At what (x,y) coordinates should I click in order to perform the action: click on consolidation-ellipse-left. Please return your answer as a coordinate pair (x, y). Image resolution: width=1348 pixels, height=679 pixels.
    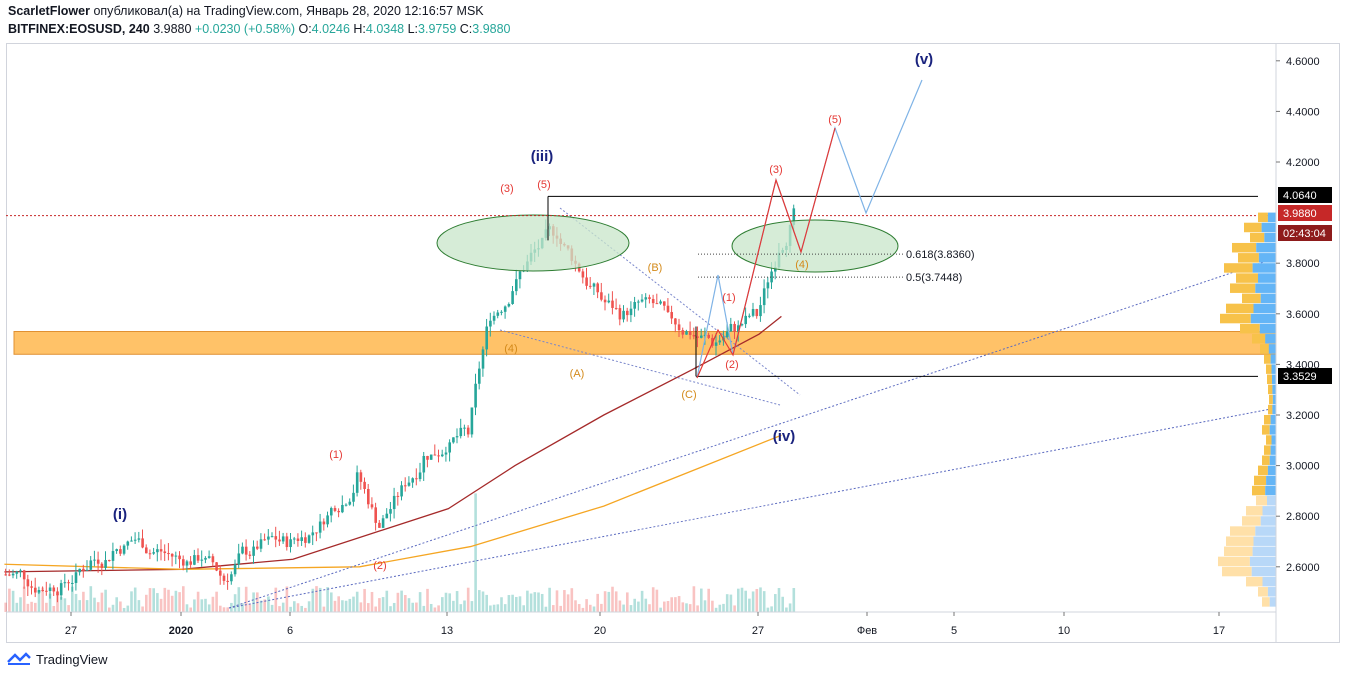
    Looking at the image, I should click on (533, 243).